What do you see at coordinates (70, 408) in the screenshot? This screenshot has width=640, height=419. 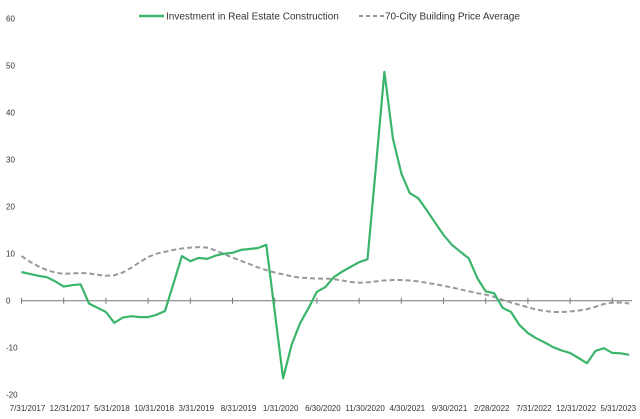 I see `x-tick-label: 12/31/2017` at bounding box center [70, 408].